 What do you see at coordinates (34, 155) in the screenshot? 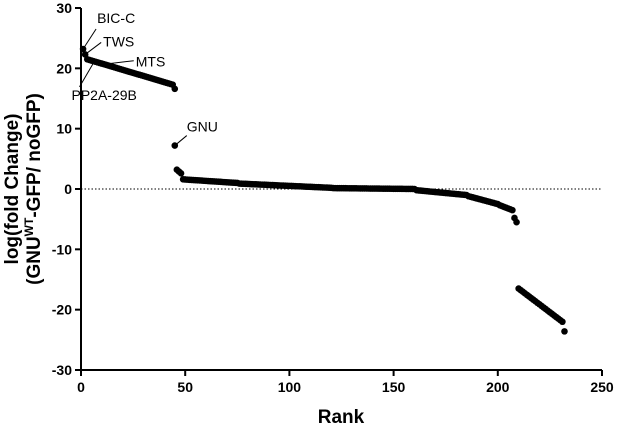
I see `y-axis-title-line2-post: -GFP/ noGFP)` at bounding box center [34, 155].